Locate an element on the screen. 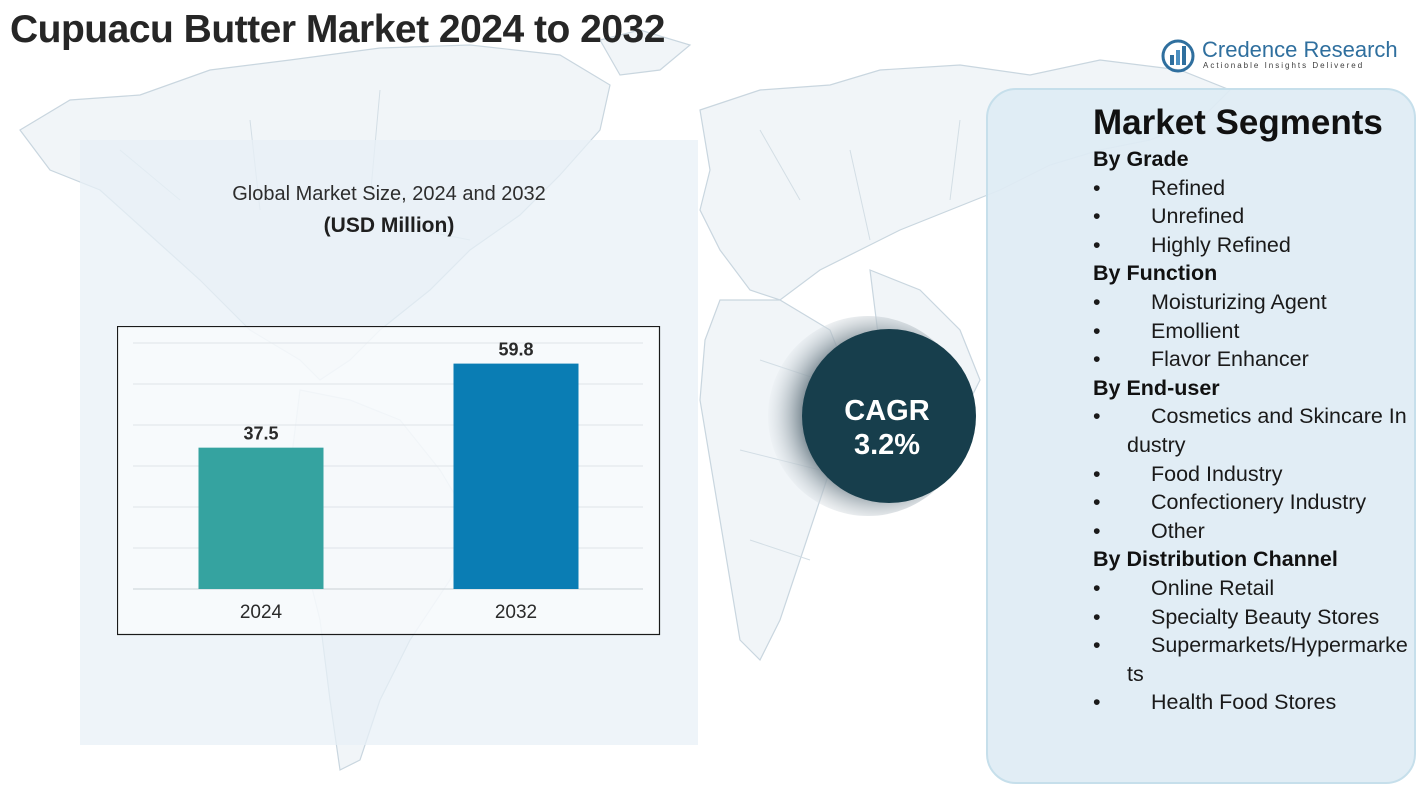 Image resolution: width=1428 pixels, height=804 pixels. bar-2032 is located at coordinates (516, 476).